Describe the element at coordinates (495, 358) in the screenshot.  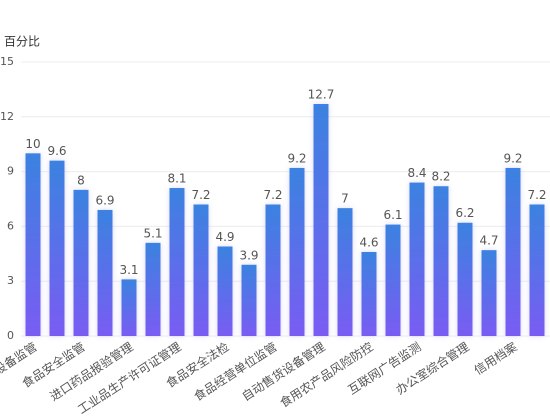
I see `x-tick-label: 信用档案` at that location.